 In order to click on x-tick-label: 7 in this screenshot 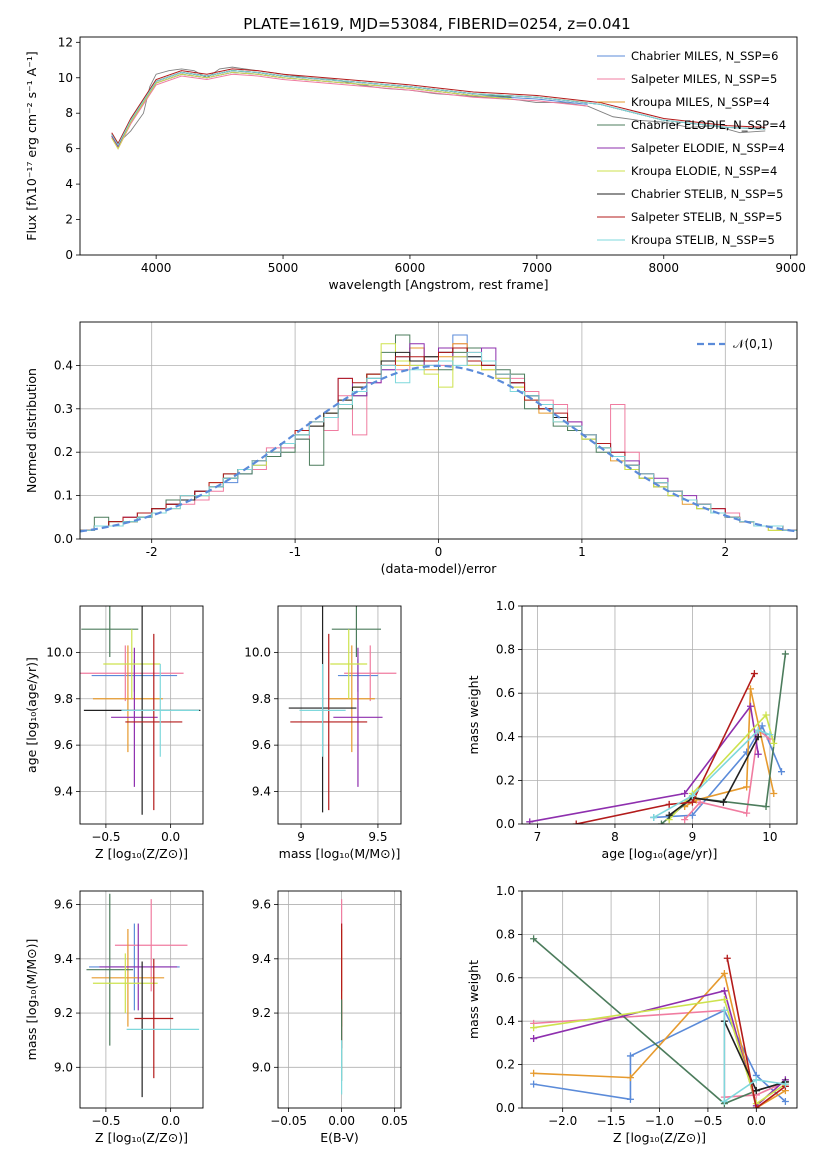, I will do `click(538, 837)`.